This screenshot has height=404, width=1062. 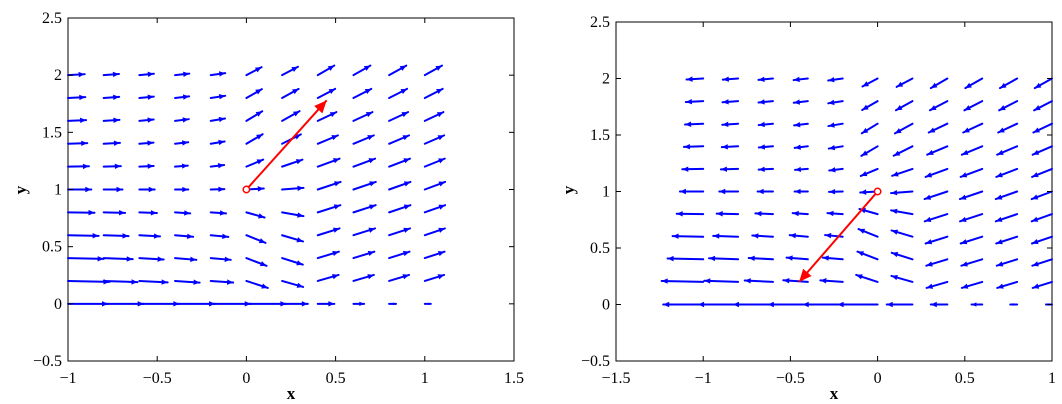 What do you see at coordinates (336, 378) in the screenshot?
I see `x-tick-label: 0.5` at bounding box center [336, 378].